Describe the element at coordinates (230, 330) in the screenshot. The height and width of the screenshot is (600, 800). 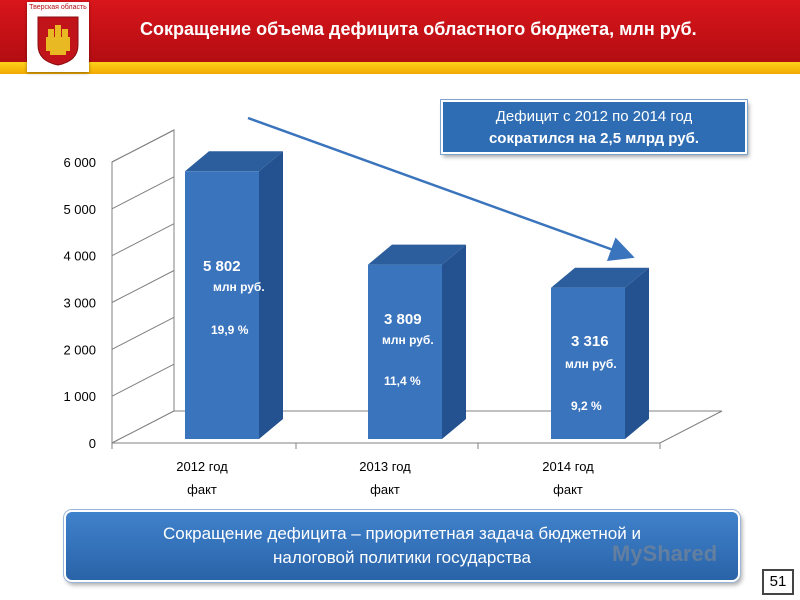
I see `bar-percent-label: 19,9 %` at that location.